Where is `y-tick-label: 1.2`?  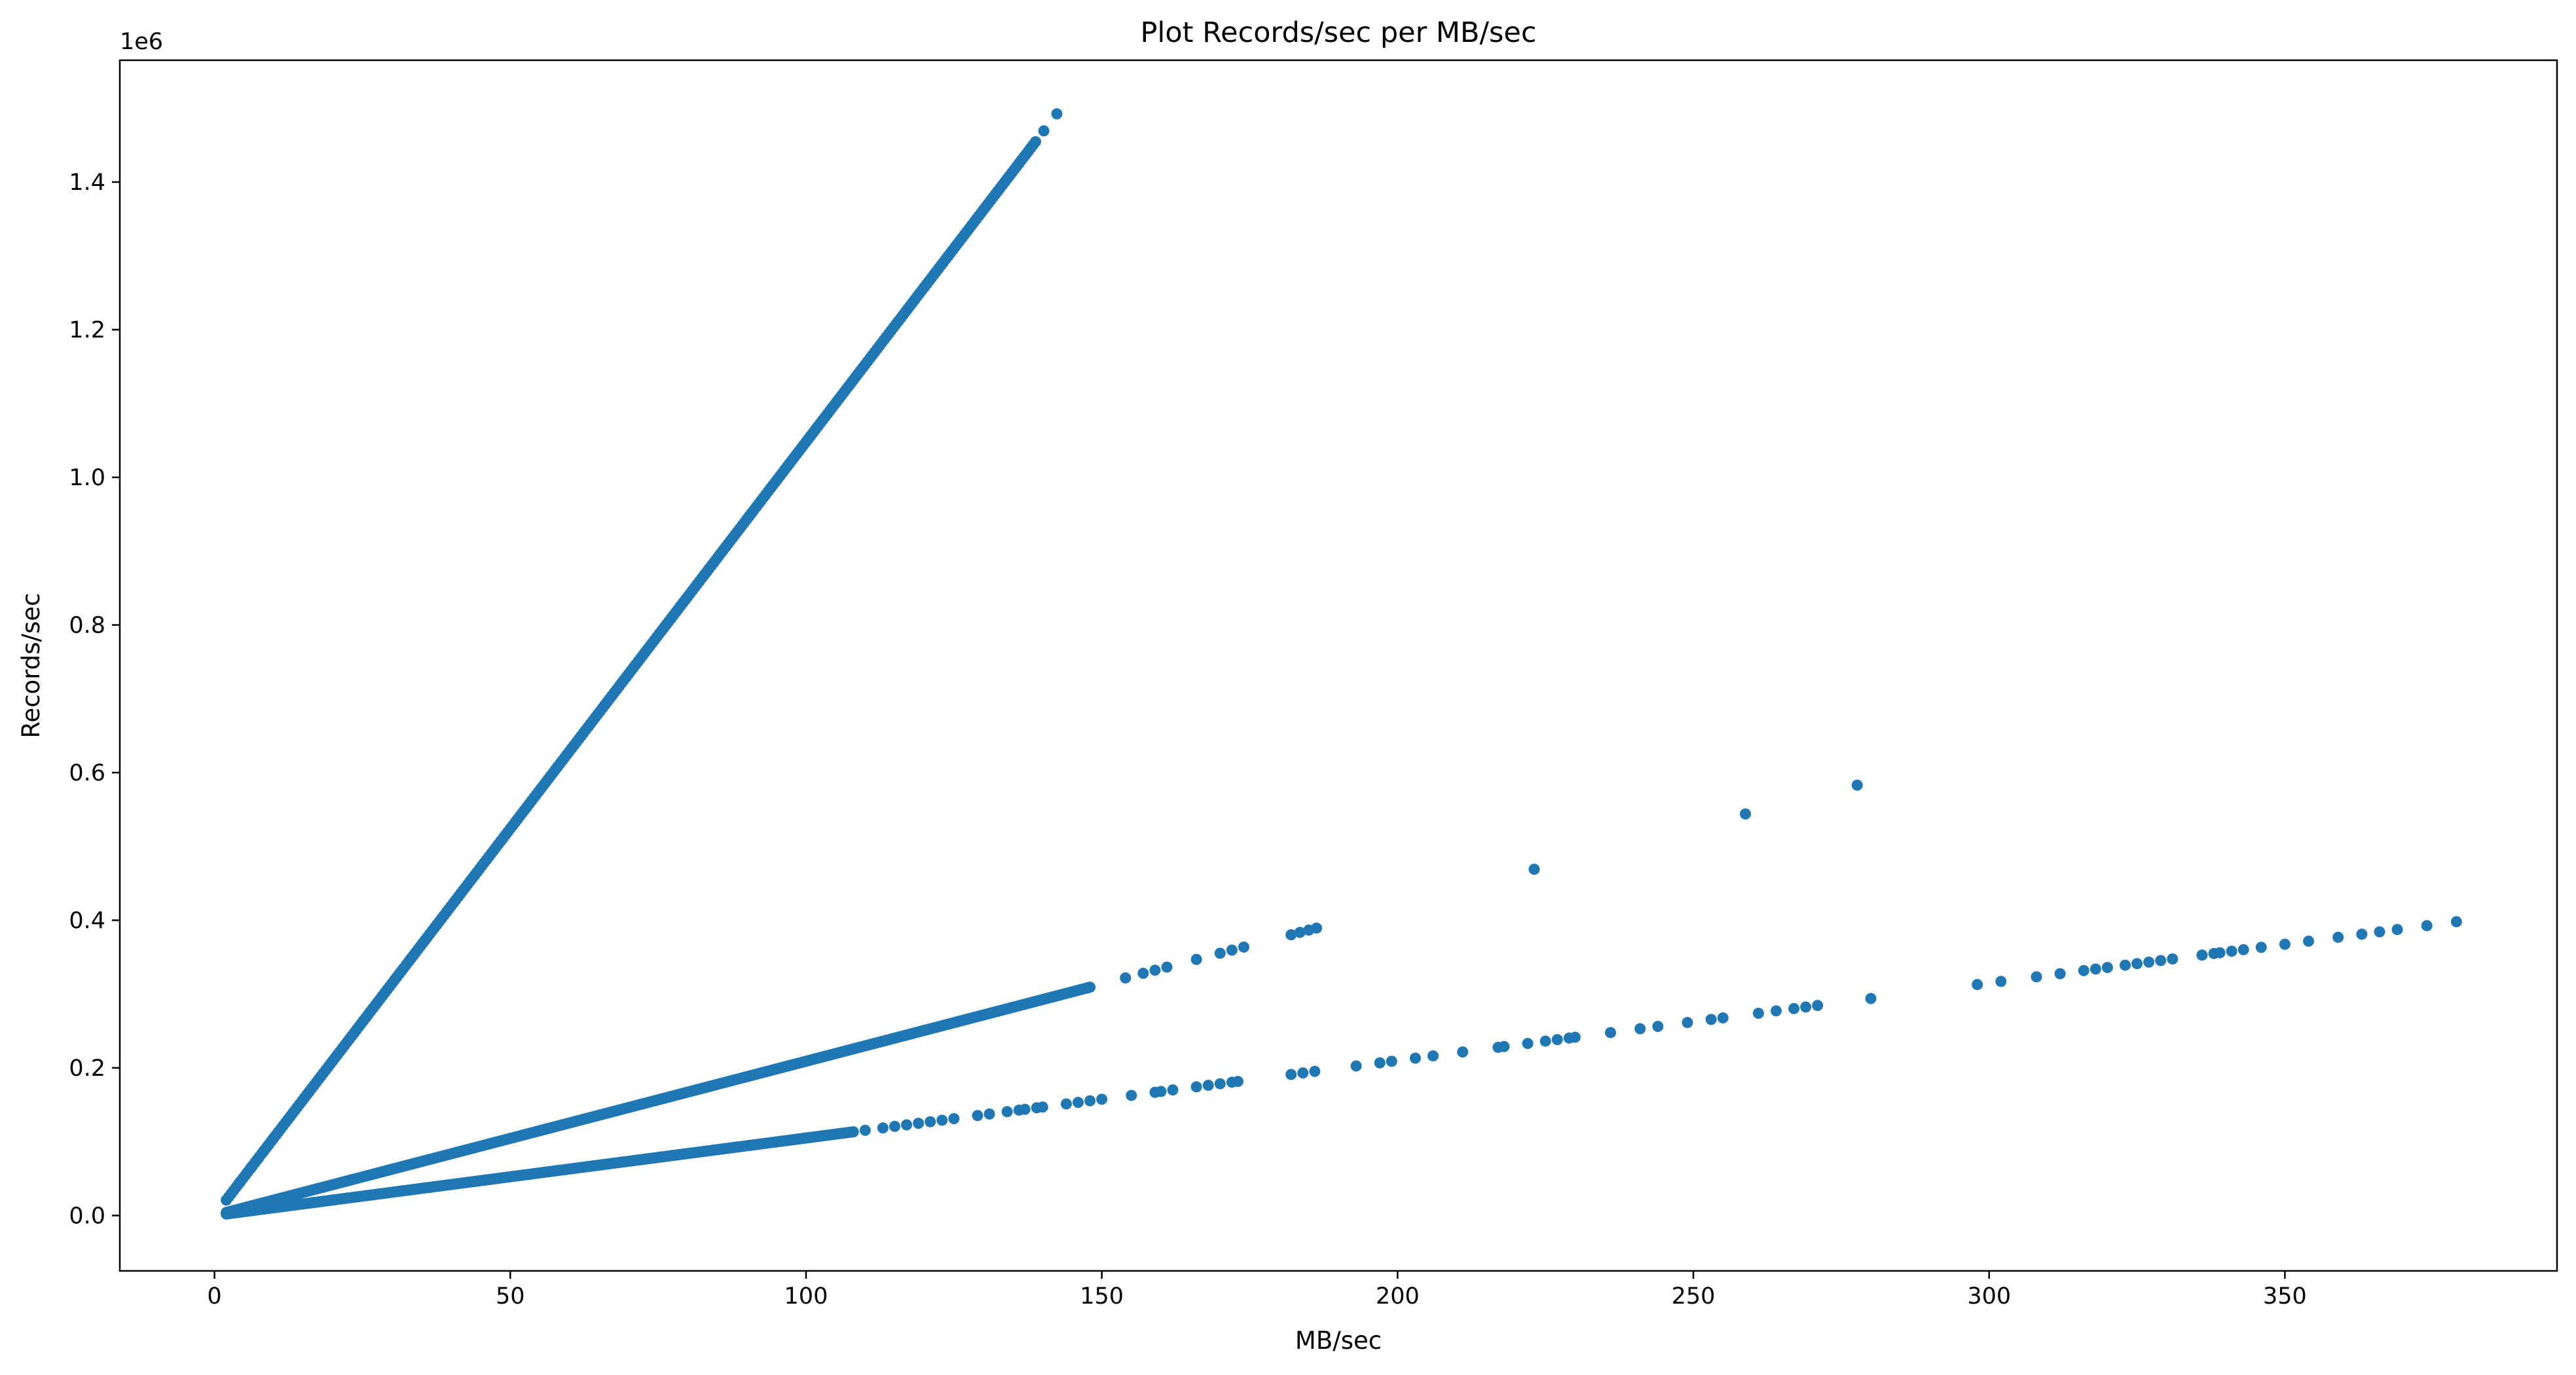
y-tick-label: 1.2 is located at coordinates (87, 331).